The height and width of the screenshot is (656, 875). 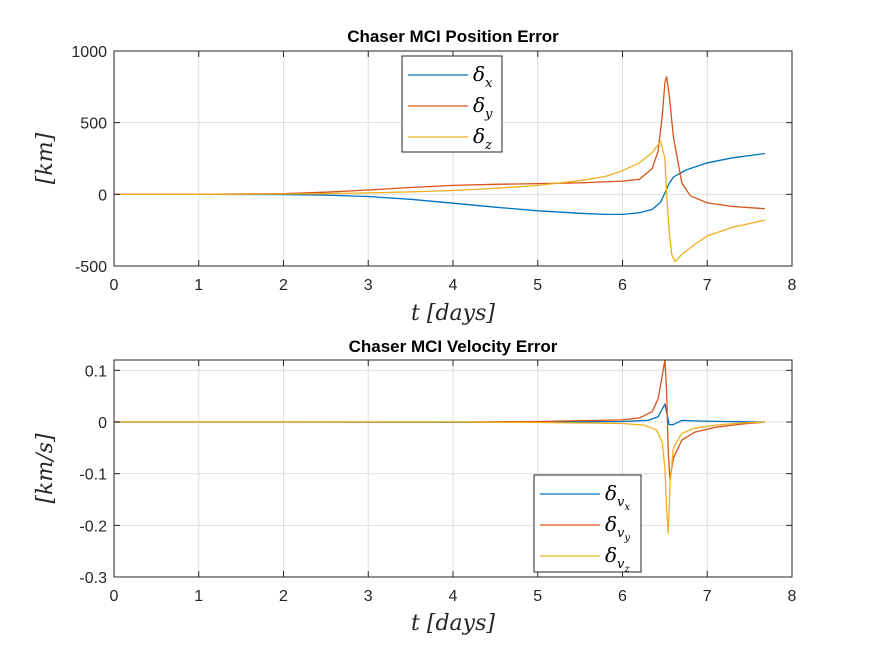 I want to click on position-legend-entry: δz, so click(x=482, y=138).